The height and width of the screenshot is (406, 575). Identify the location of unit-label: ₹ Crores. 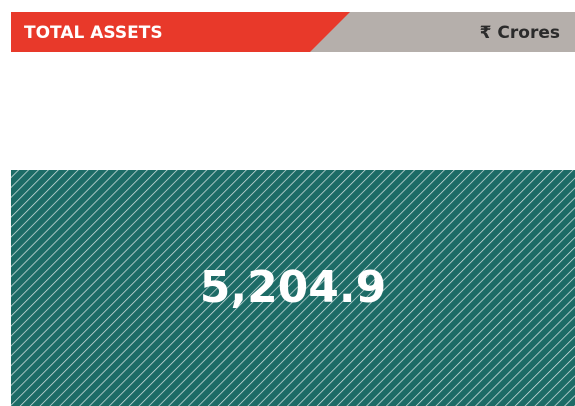
(520, 33).